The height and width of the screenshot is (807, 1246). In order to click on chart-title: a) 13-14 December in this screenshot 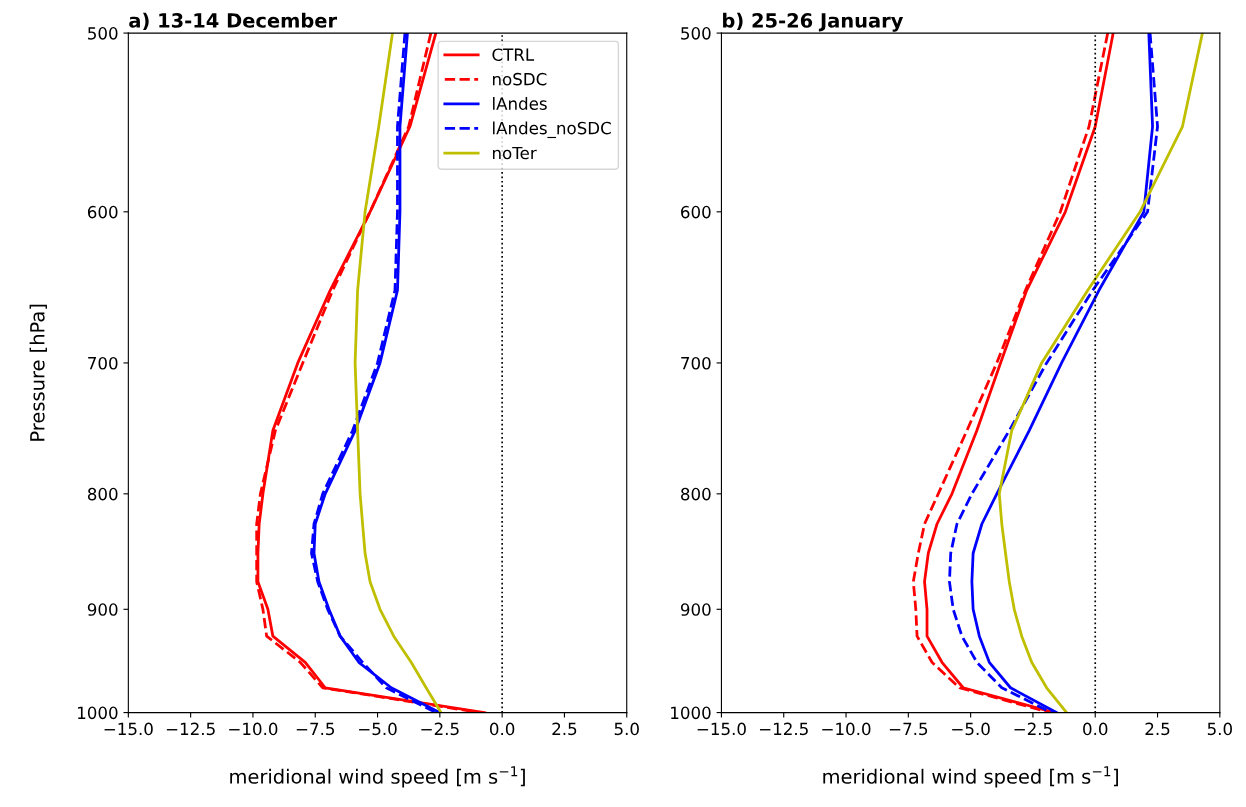, I will do `click(233, 21)`.